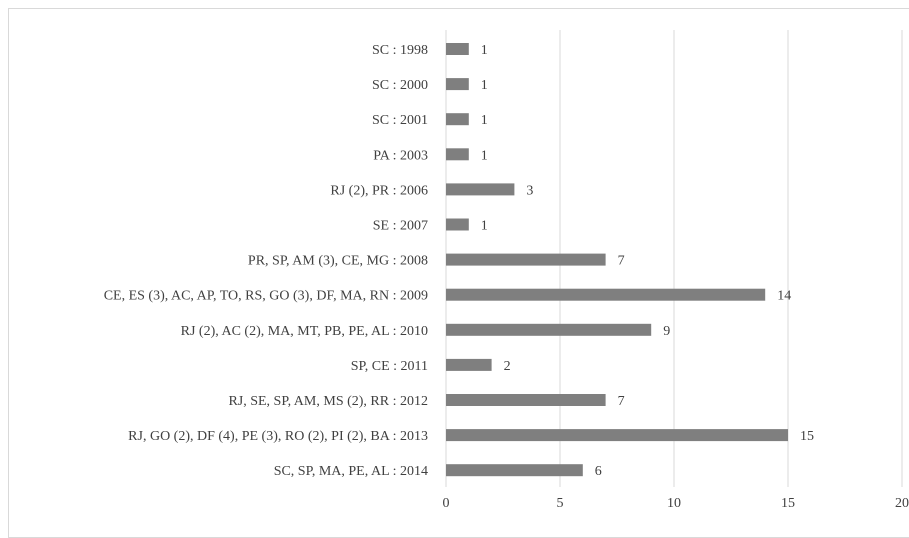  What do you see at coordinates (784, 296) in the screenshot?
I see `data-label-7: 14` at bounding box center [784, 296].